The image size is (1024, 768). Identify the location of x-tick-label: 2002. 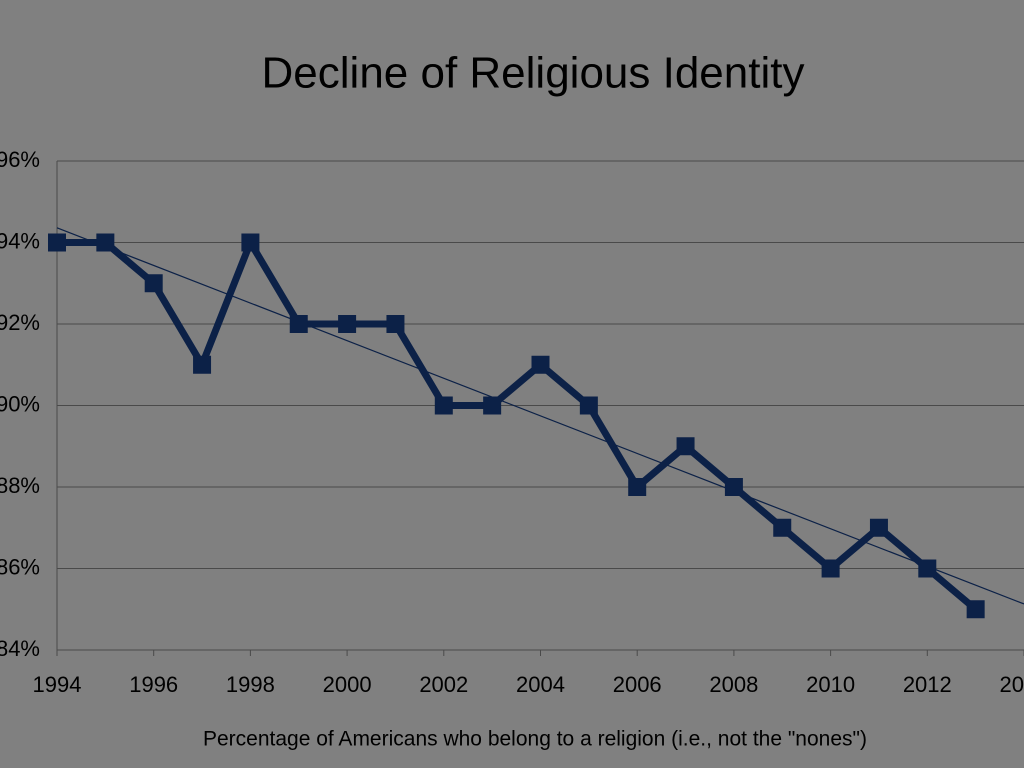
(443, 684).